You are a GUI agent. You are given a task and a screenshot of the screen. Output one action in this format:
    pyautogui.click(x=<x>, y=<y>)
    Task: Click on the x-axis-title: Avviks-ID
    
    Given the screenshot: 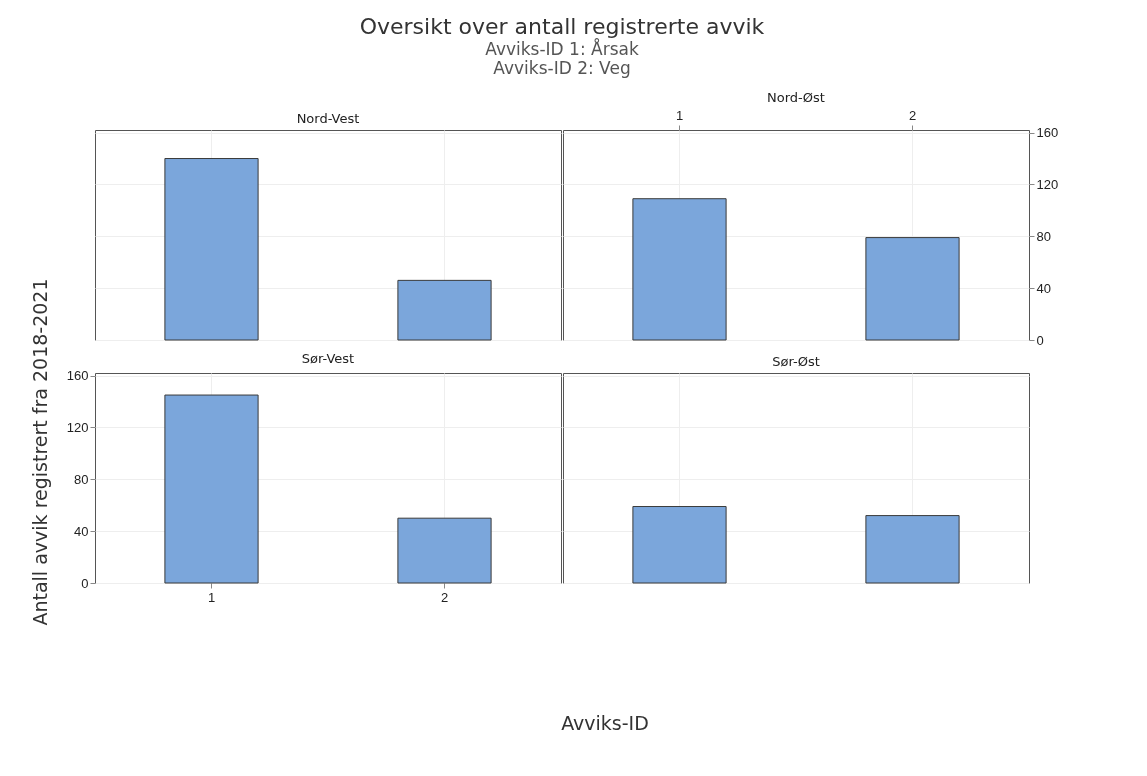 What is the action you would take?
    pyautogui.click(x=605, y=723)
    